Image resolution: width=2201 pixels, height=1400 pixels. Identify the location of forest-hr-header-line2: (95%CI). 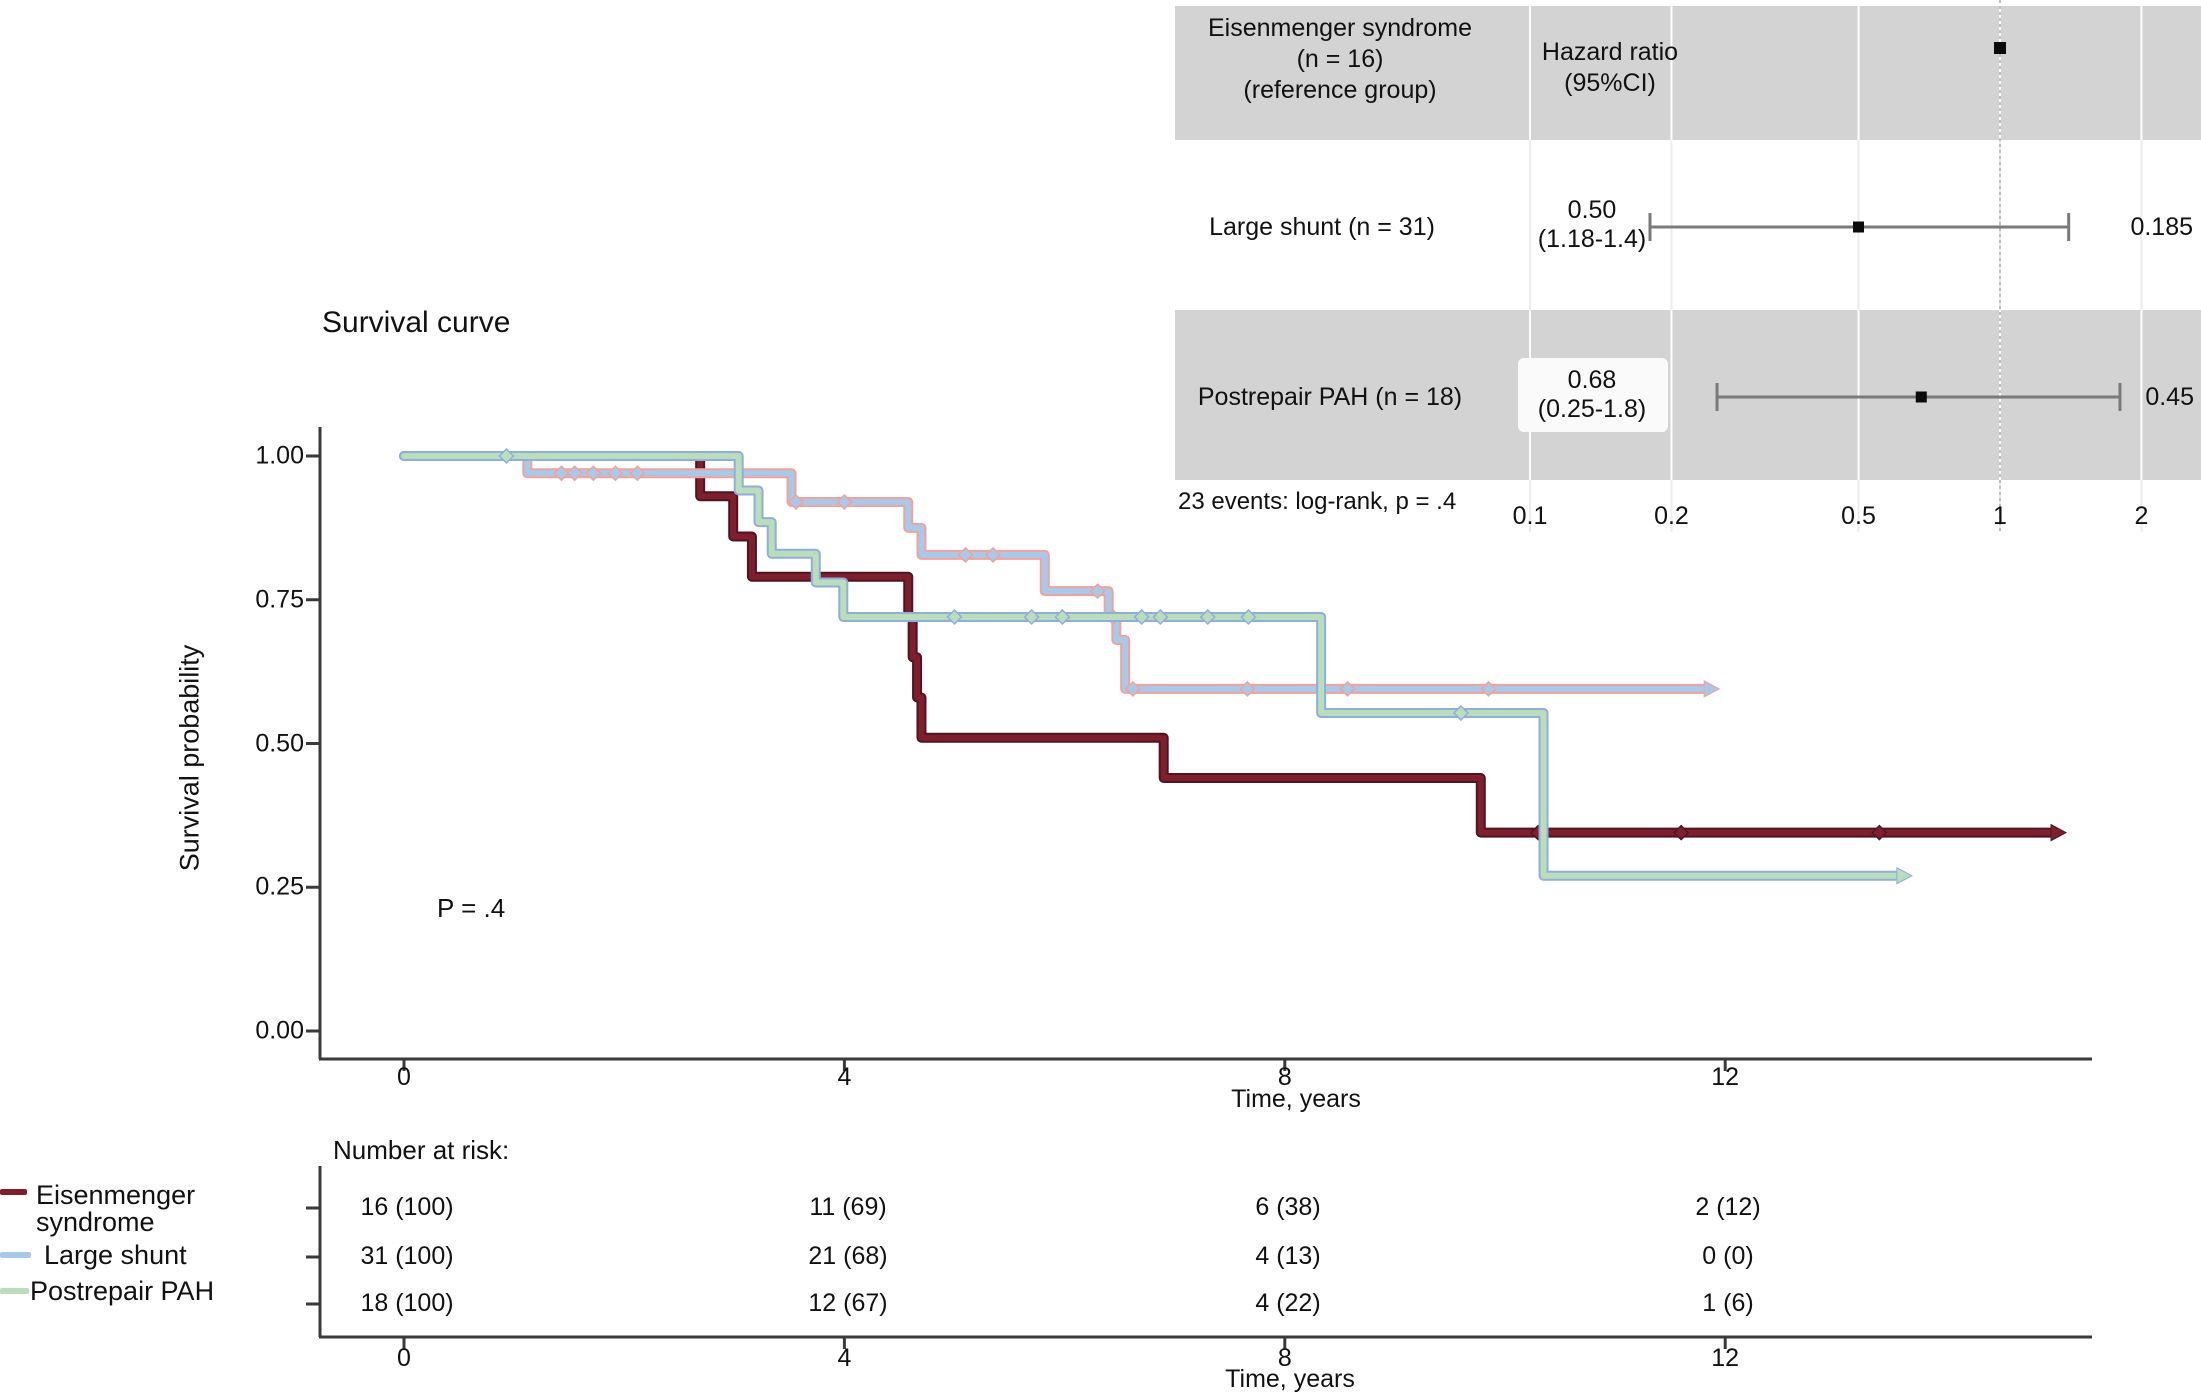
(1610, 83).